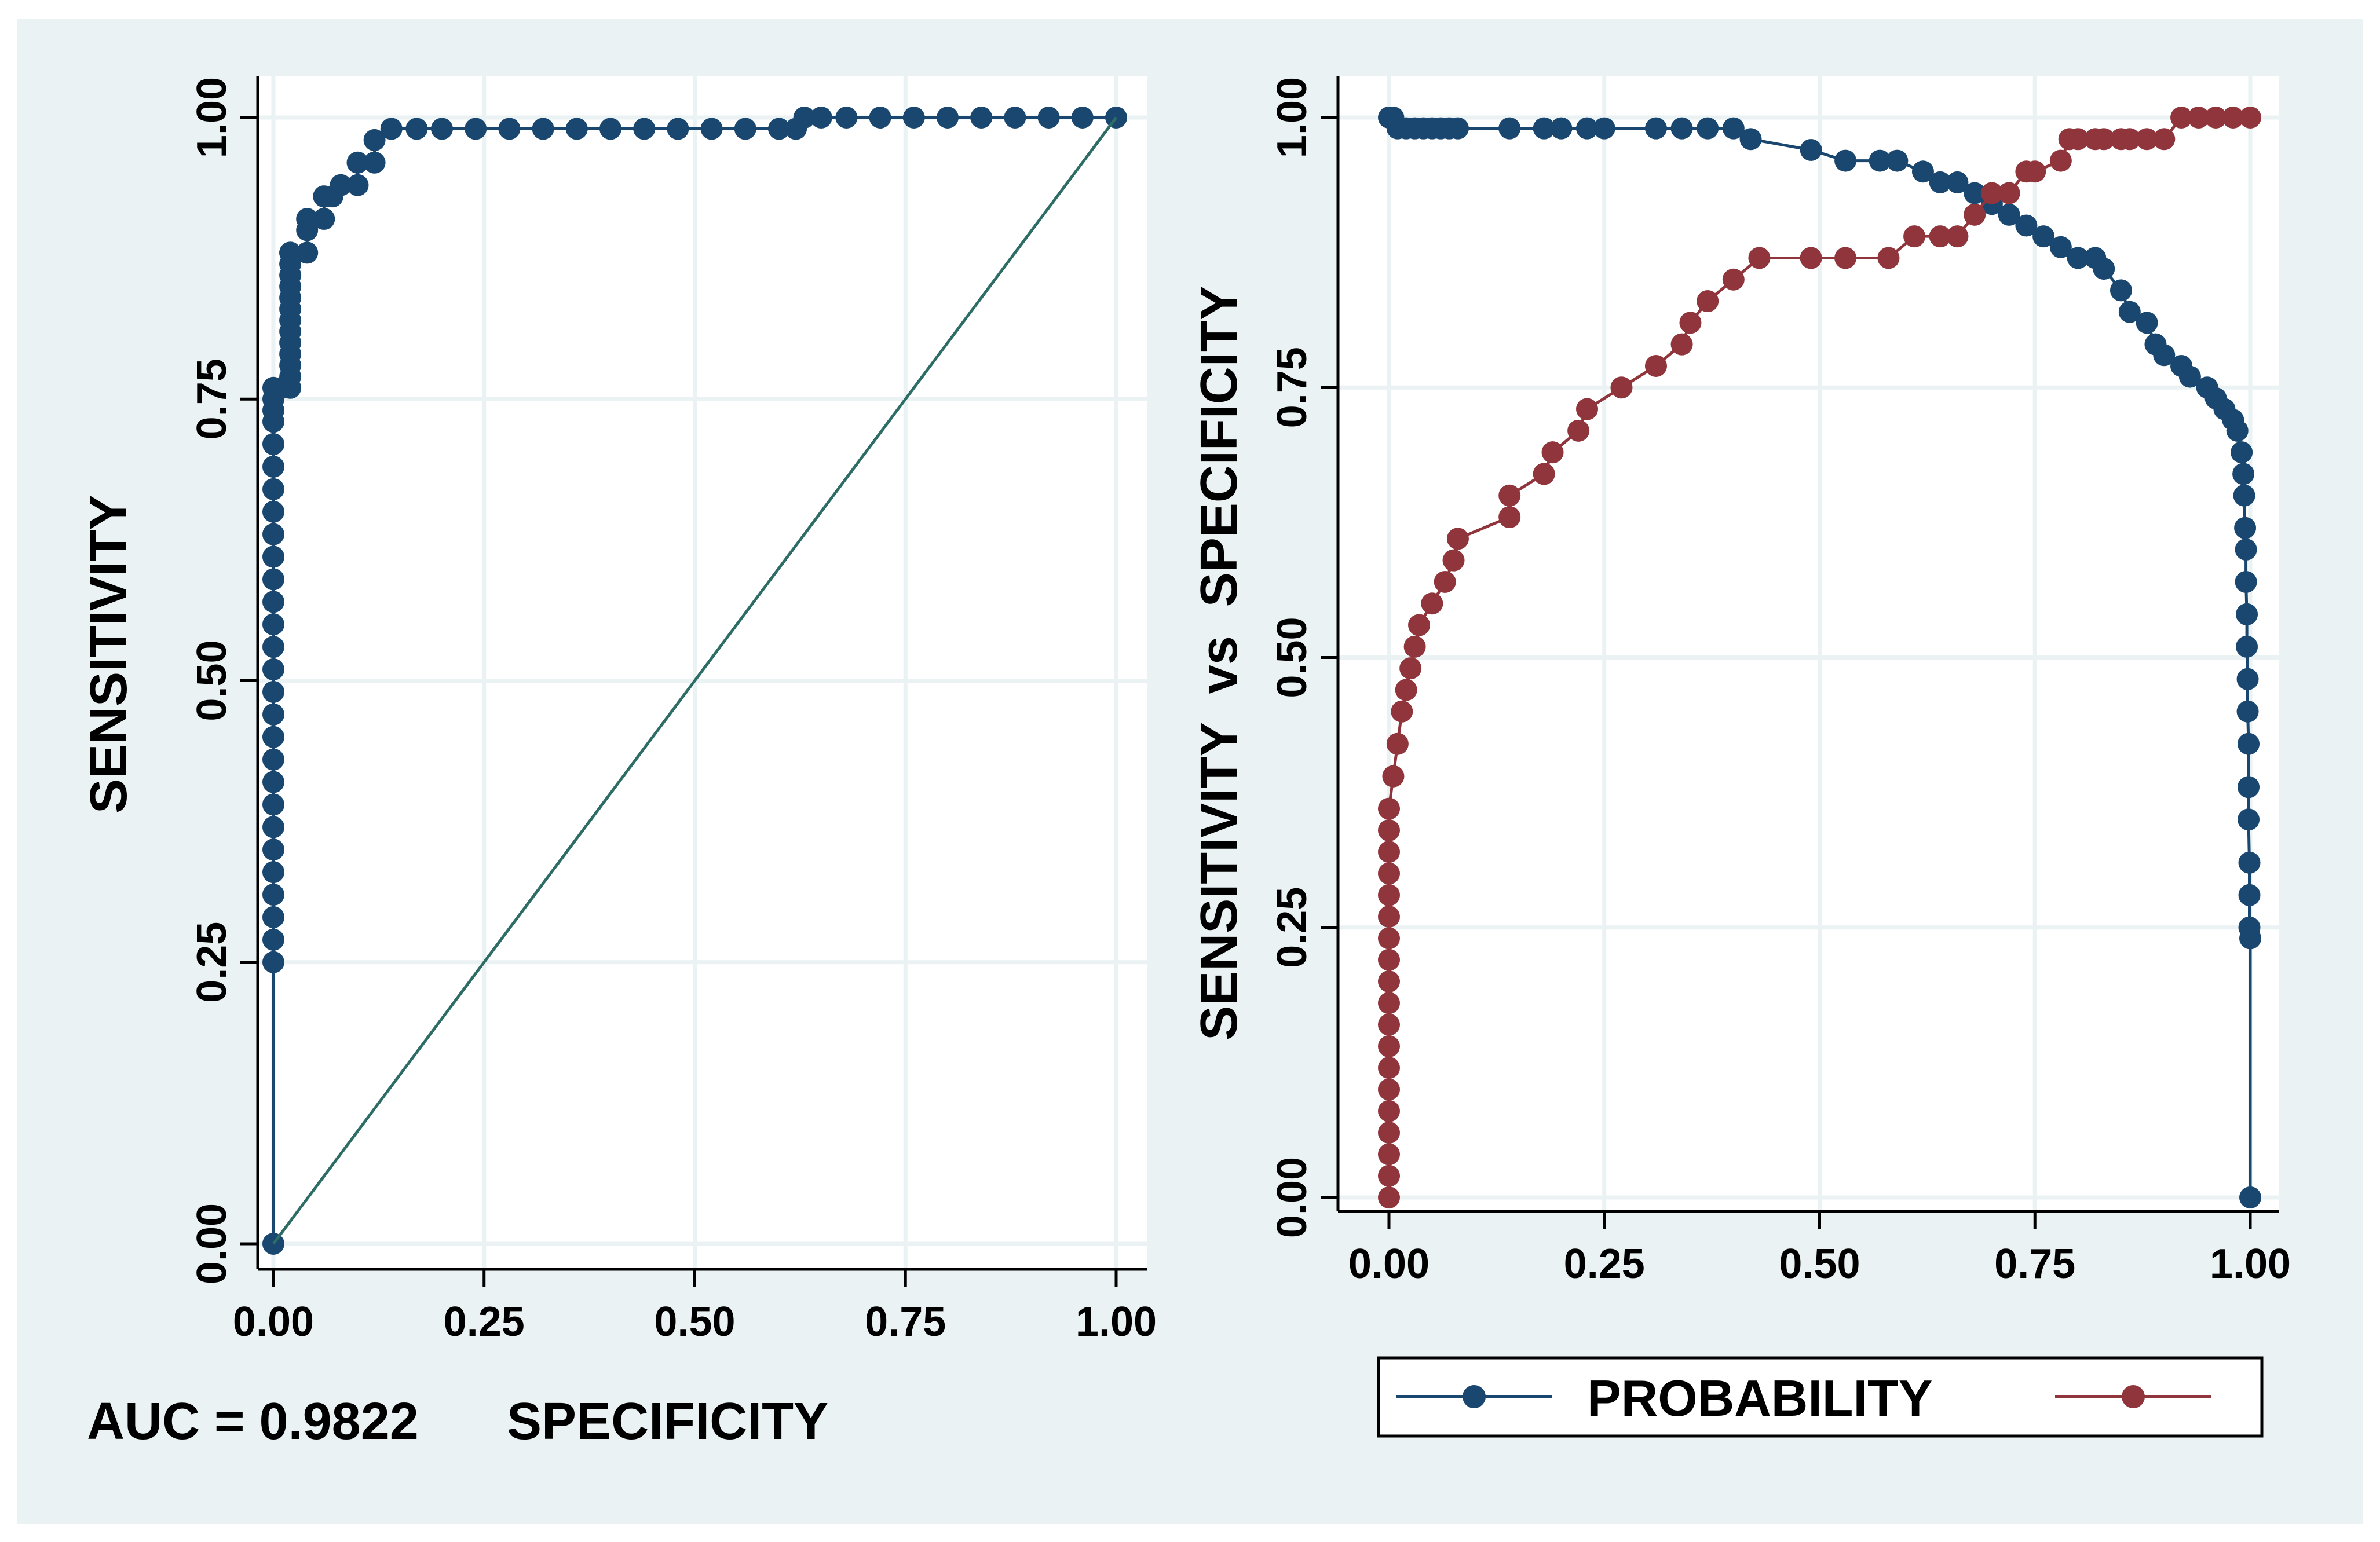 This screenshot has height=1542, width=2380. Describe the element at coordinates (273, 1322) in the screenshot. I see `roc-x-tick-label: 0.00` at that location.